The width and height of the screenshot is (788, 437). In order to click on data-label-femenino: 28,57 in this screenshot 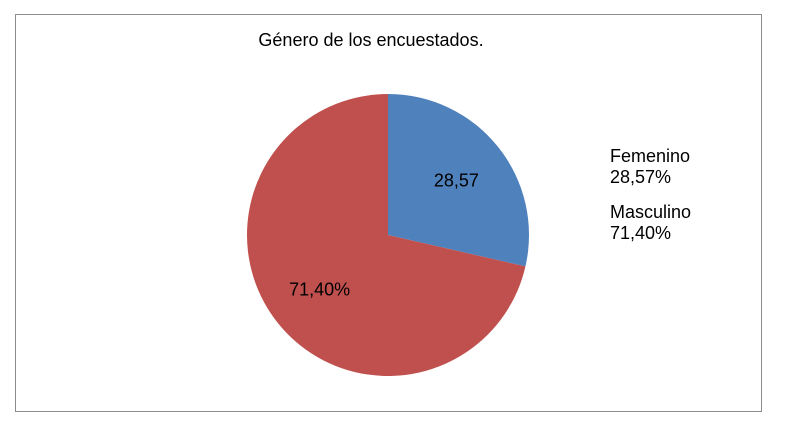, I will do `click(456, 181)`.